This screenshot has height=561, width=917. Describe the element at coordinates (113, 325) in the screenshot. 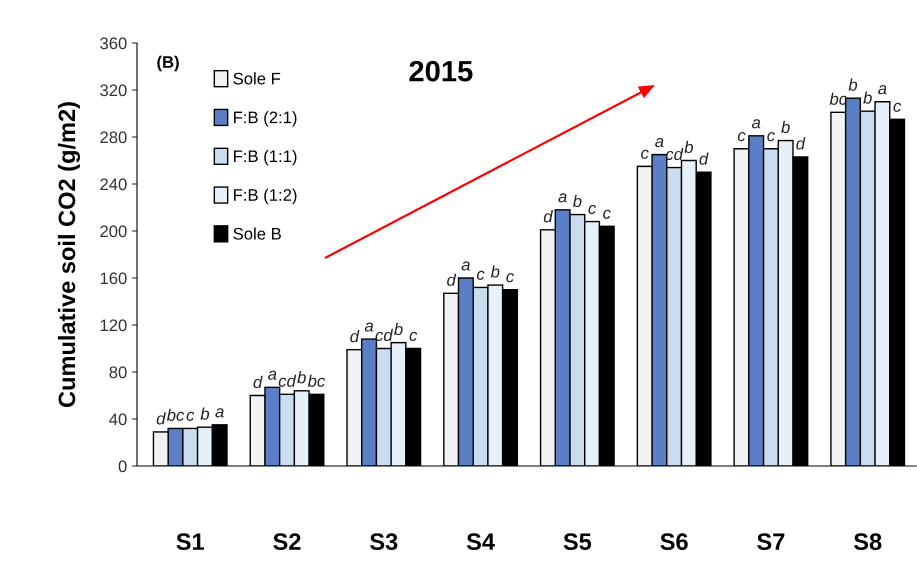

I see `y-tick-label: 120` at that location.